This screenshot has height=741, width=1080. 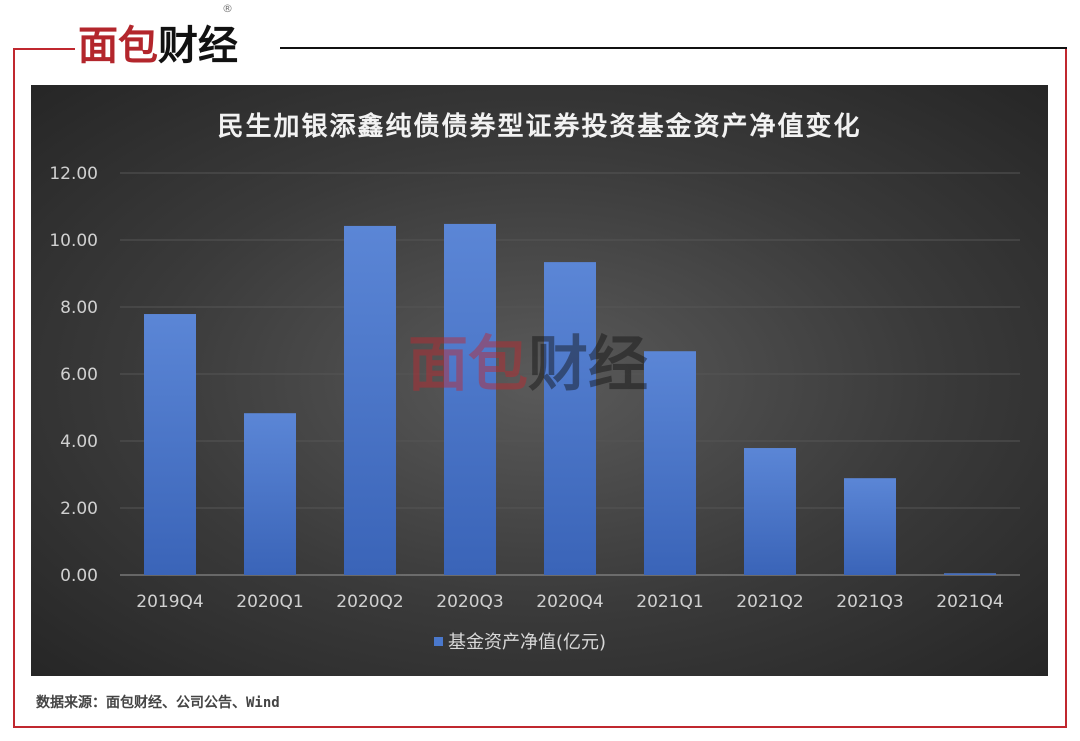 What do you see at coordinates (769, 602) in the screenshot?
I see `x-tick-label: 2021Q2` at bounding box center [769, 602].